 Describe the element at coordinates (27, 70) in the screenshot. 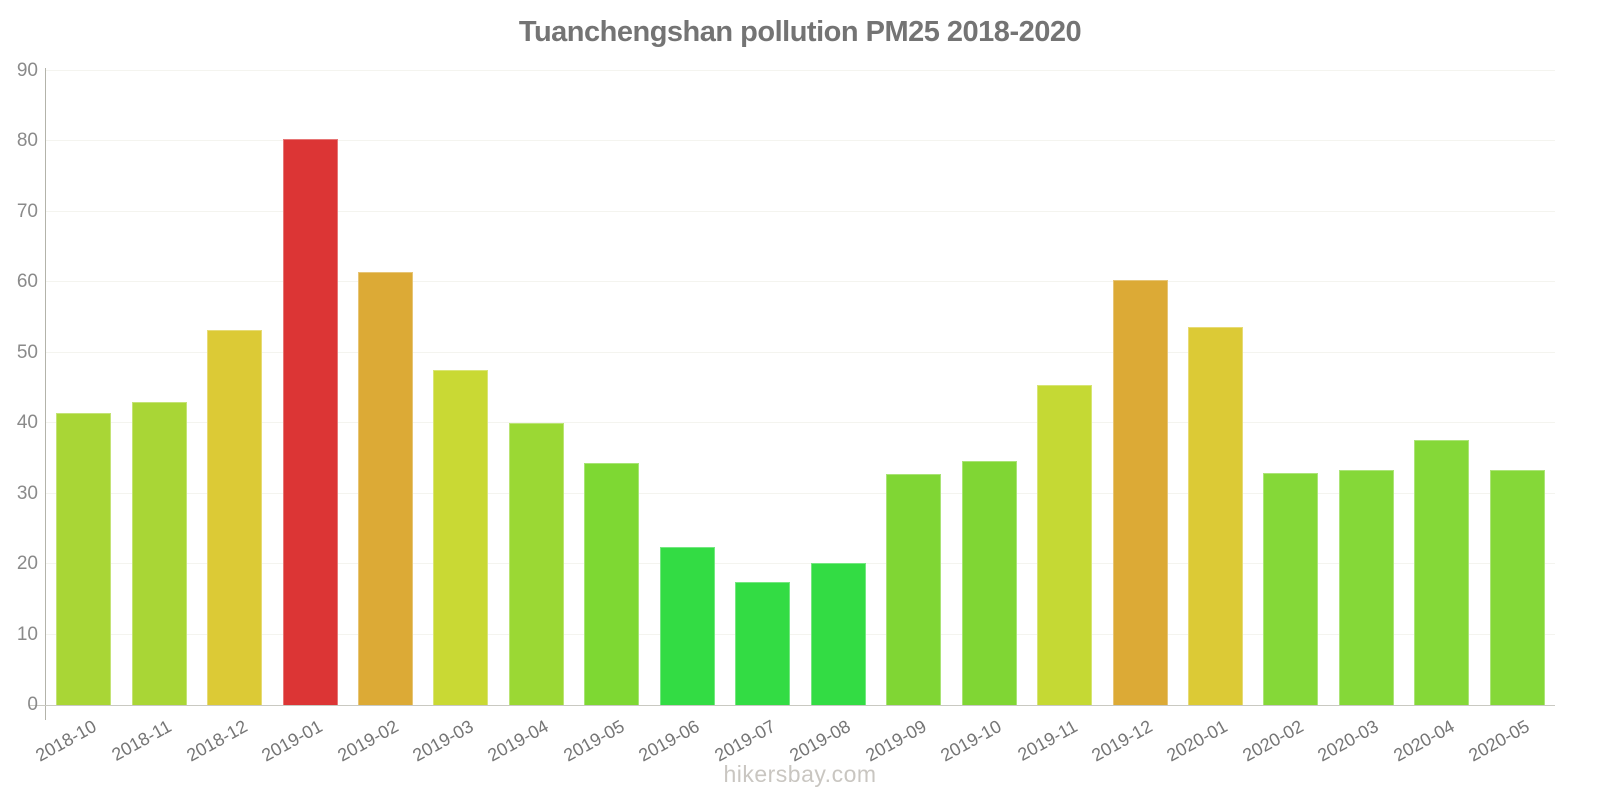

I see `y-tick-label-90: 90` at that location.